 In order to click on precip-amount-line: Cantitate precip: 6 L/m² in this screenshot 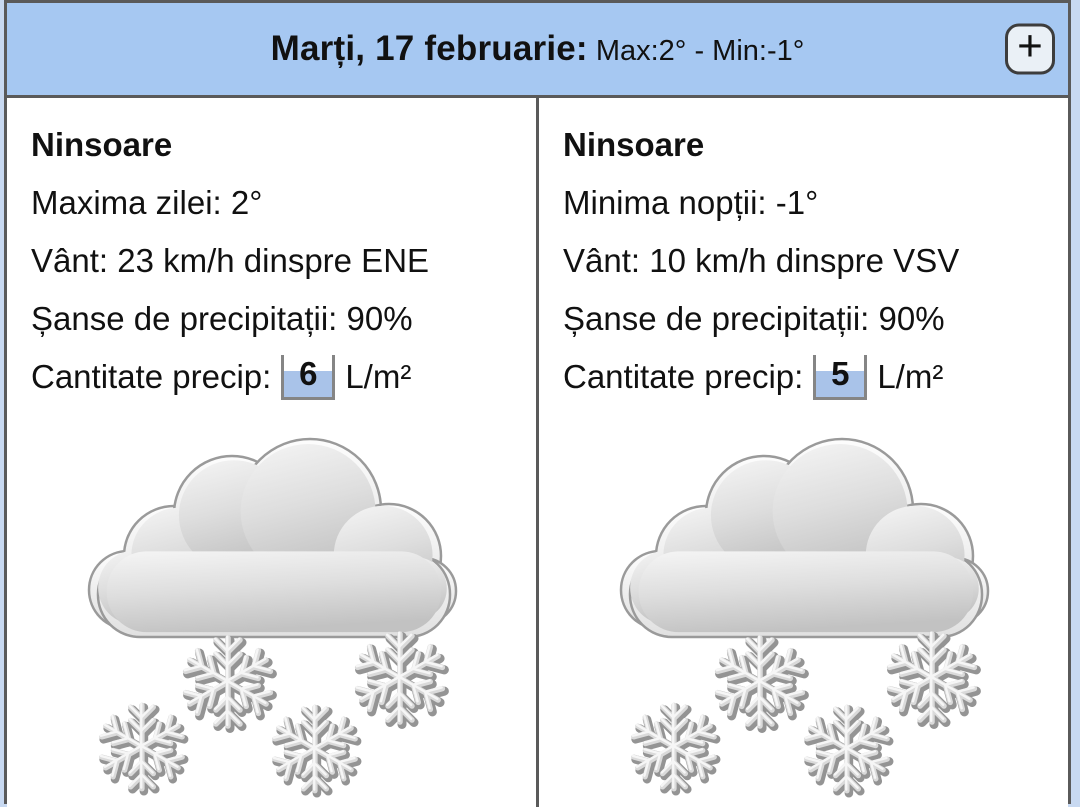, I will do `click(271, 377)`.